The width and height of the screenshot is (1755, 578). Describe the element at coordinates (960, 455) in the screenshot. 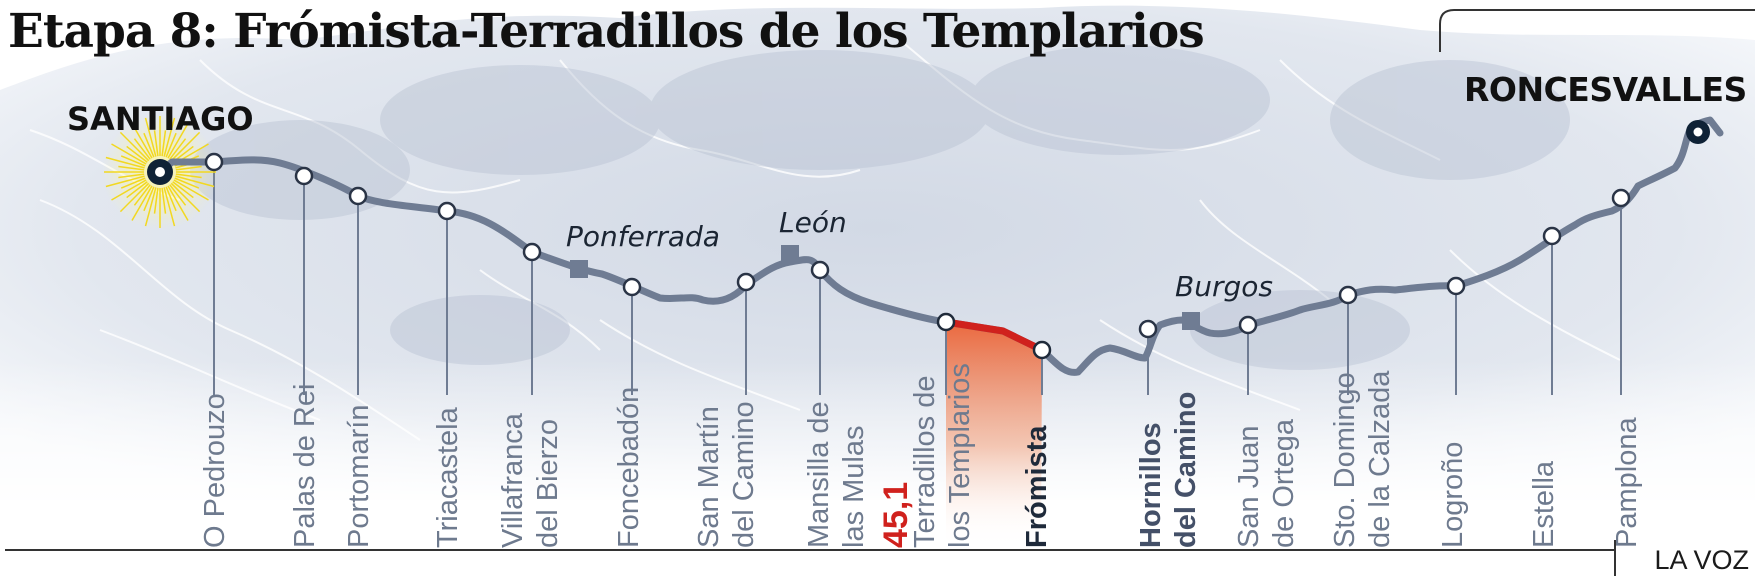

I see `stop-label-line: los Templarios` at that location.